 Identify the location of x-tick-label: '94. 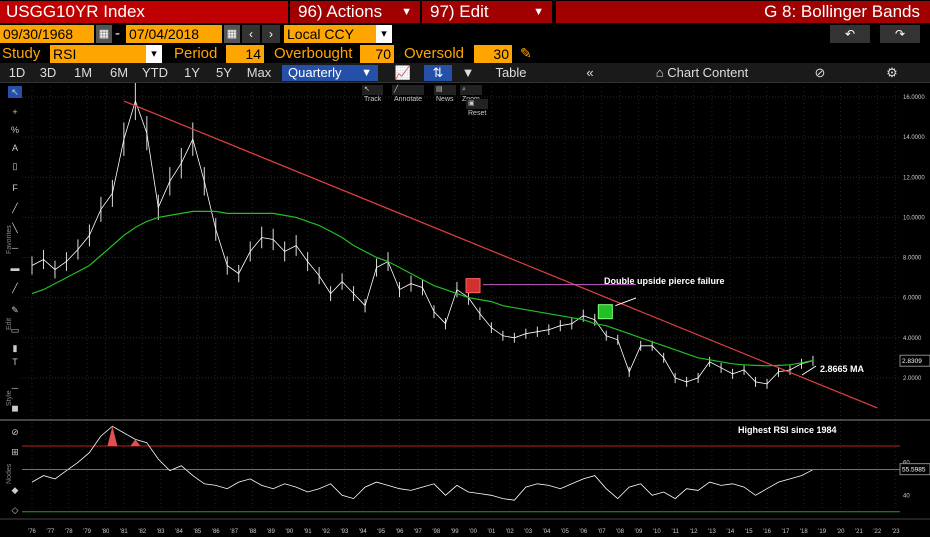
(363, 532).